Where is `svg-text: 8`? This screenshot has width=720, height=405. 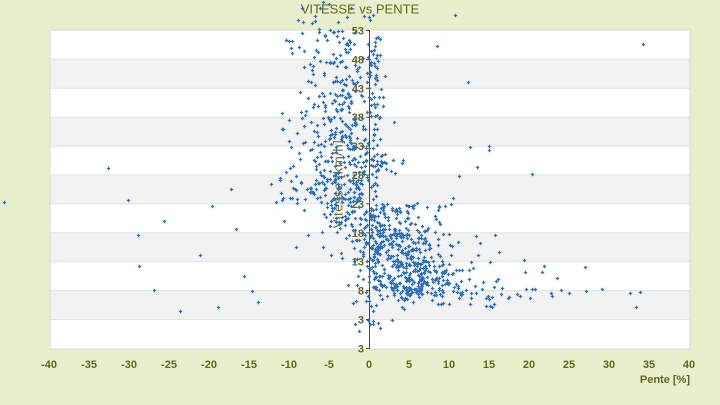
svg-text: 8 is located at coordinates (361, 292).